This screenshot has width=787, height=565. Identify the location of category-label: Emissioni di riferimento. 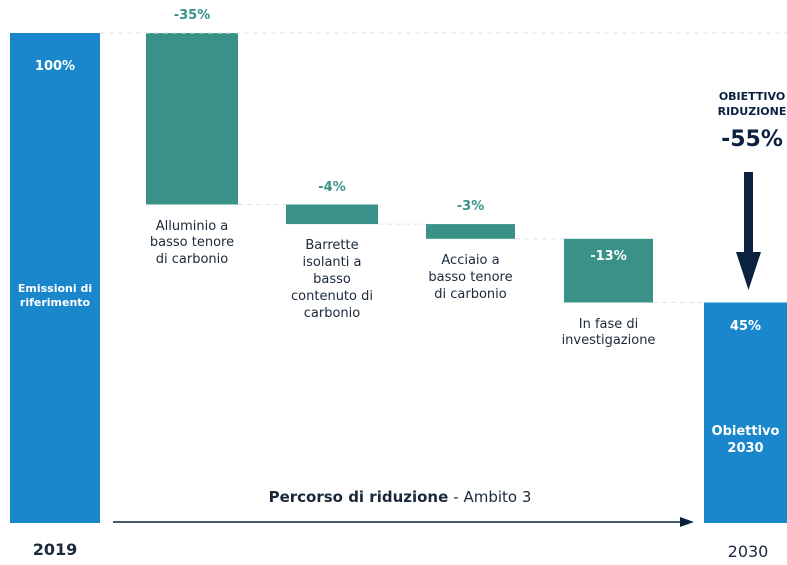
(55, 296).